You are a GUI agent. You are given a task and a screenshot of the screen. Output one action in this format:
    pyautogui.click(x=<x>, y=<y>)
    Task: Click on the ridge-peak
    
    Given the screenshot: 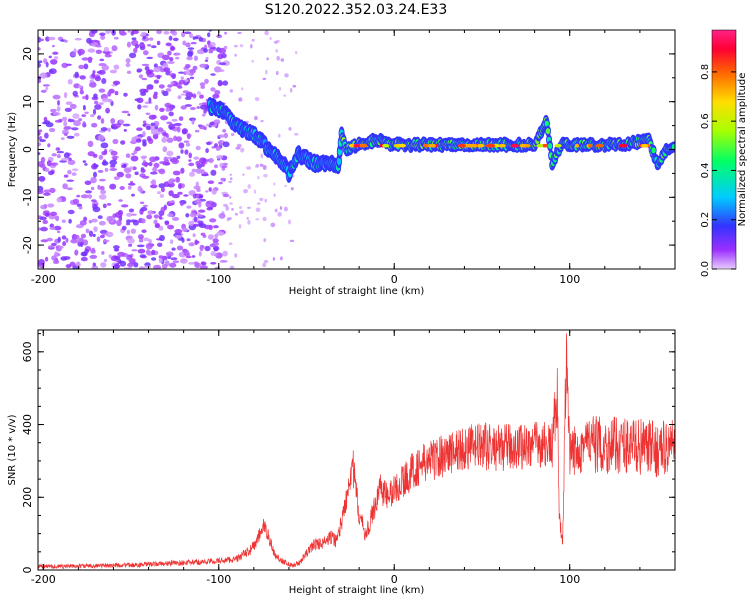 What is the action you would take?
    pyautogui.click(x=363, y=145)
    